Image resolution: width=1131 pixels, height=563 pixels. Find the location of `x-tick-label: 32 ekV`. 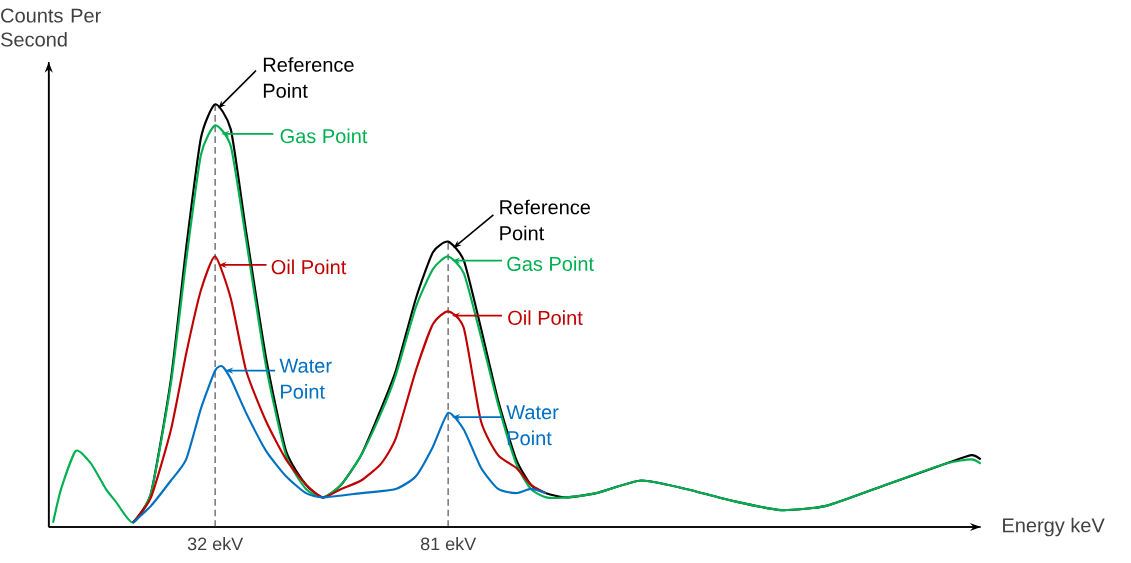

x-tick-label: 32 ekV is located at coordinates (215, 544).